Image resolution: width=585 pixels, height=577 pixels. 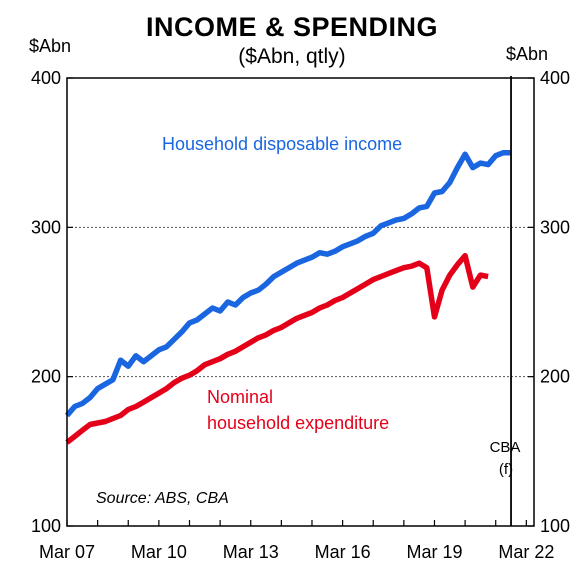 What do you see at coordinates (555, 227) in the screenshot?
I see `y-tick-label-right: 300` at bounding box center [555, 227].